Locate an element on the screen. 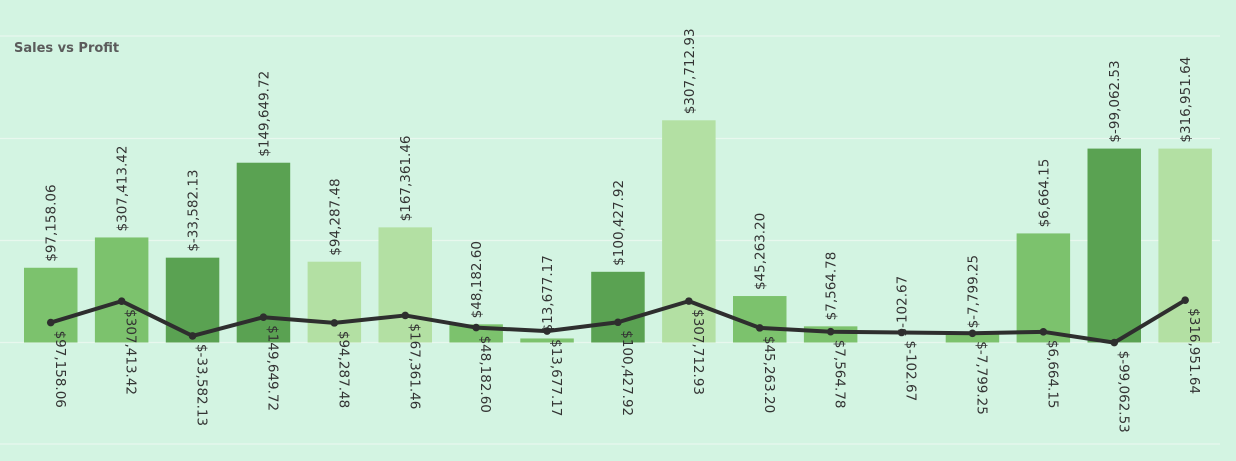 Image resolution: width=1236 pixels, height=461 pixels. bar-value-label: $100,427.92 is located at coordinates (619, 223).